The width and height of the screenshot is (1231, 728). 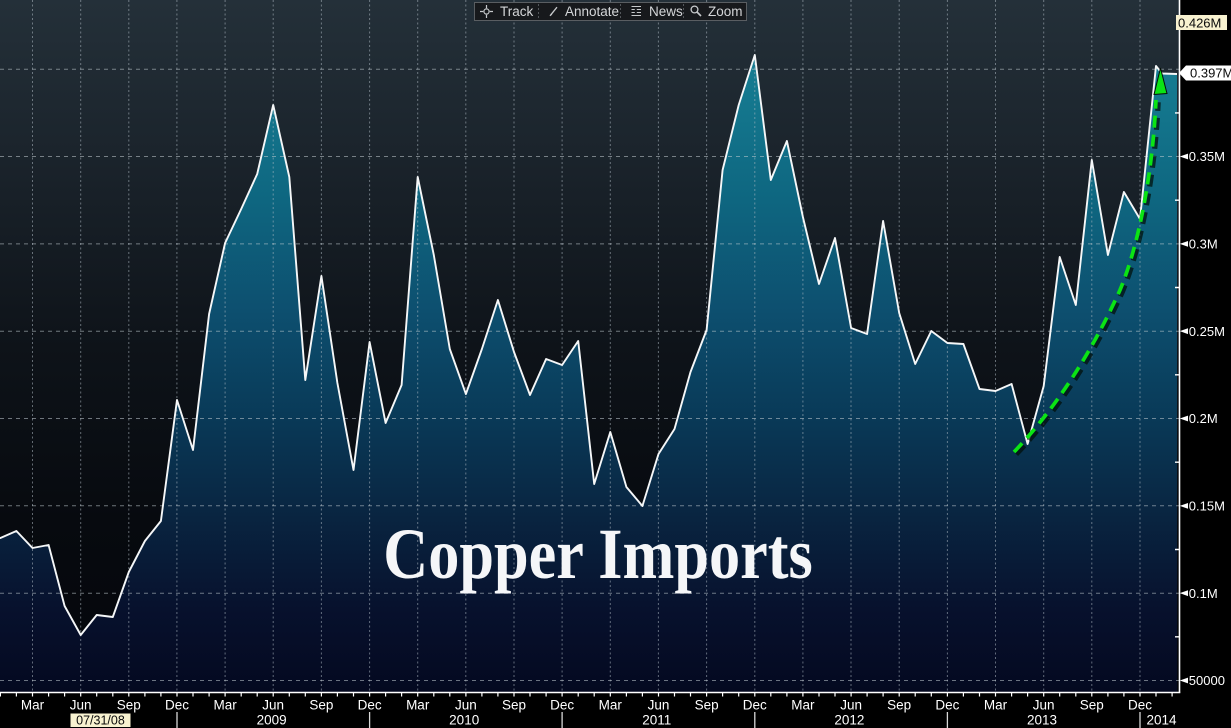 What do you see at coordinates (849, 720) in the screenshot?
I see `svg-text: 2012` at bounding box center [849, 720].